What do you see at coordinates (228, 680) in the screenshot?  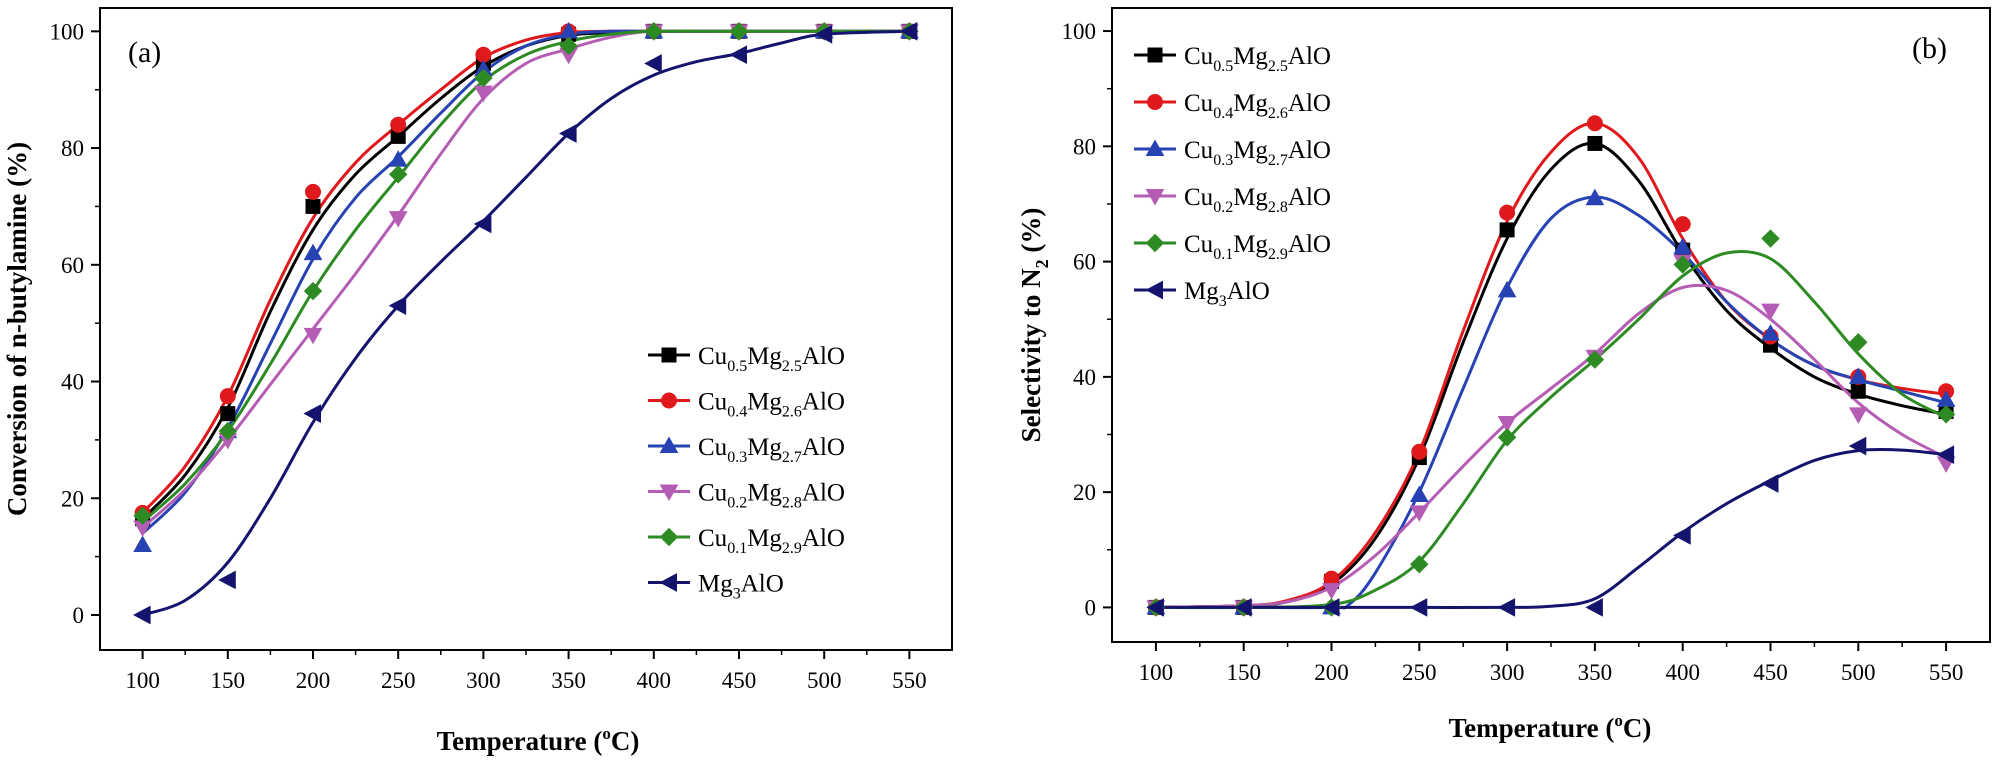 I see `x-tick-label: 150` at bounding box center [228, 680].